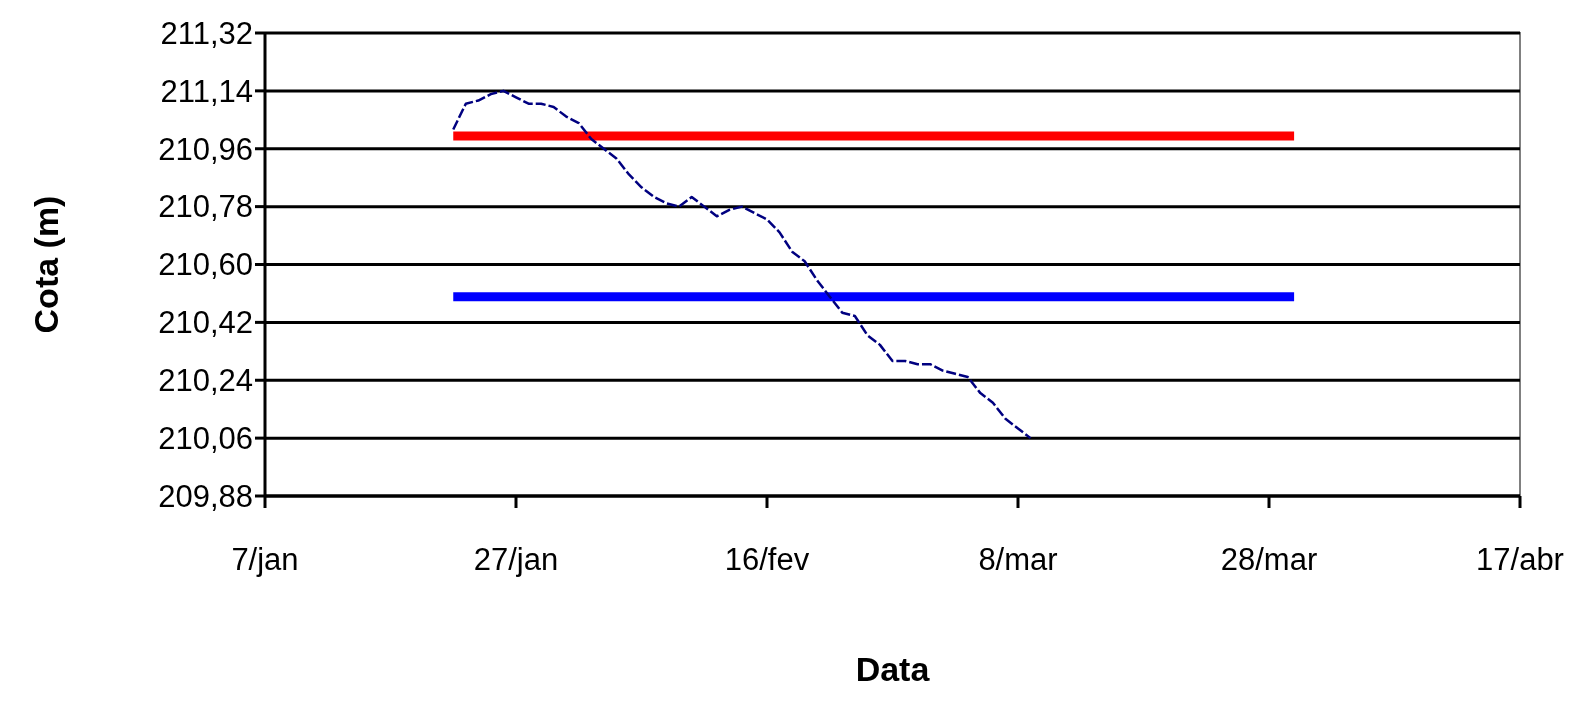 This screenshot has height=701, width=1593. What do you see at coordinates (205, 438) in the screenshot?
I see `y-tick-label: 210,06` at bounding box center [205, 438].